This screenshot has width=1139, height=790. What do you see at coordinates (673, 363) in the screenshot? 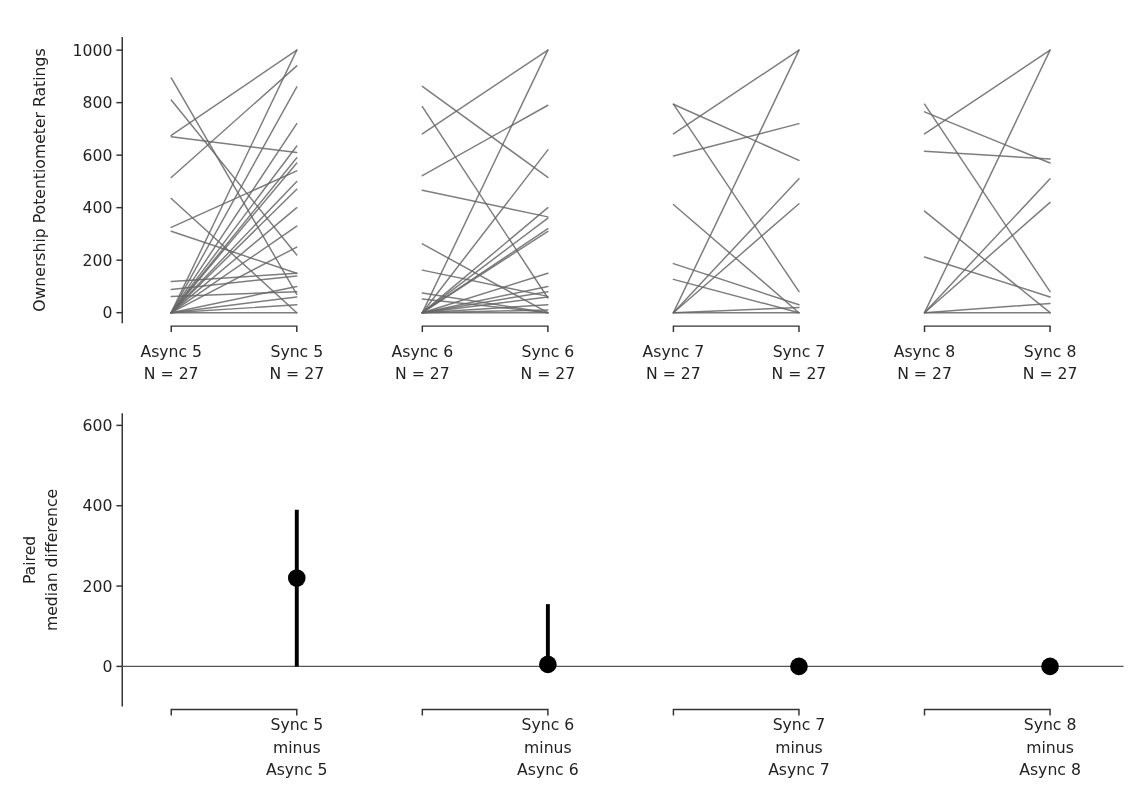
I see `x-tick-label: Async 7 N = 27` at bounding box center [673, 363].